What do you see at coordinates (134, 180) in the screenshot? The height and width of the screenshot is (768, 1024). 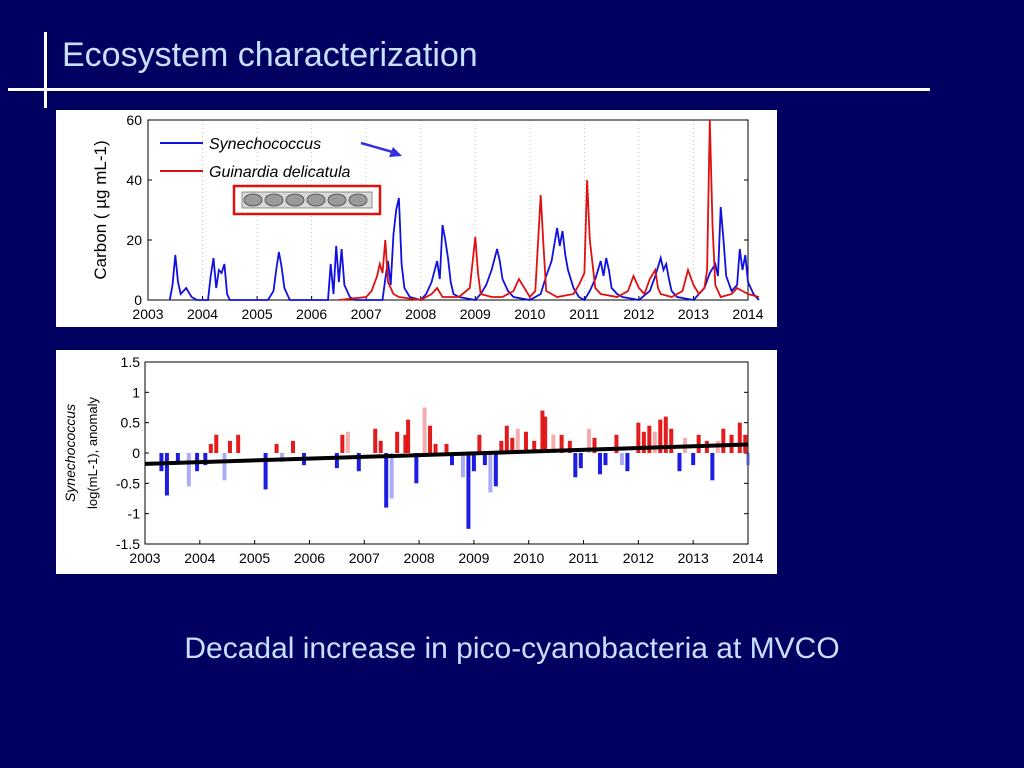 I see `y-tick-label: 40` at bounding box center [134, 180].